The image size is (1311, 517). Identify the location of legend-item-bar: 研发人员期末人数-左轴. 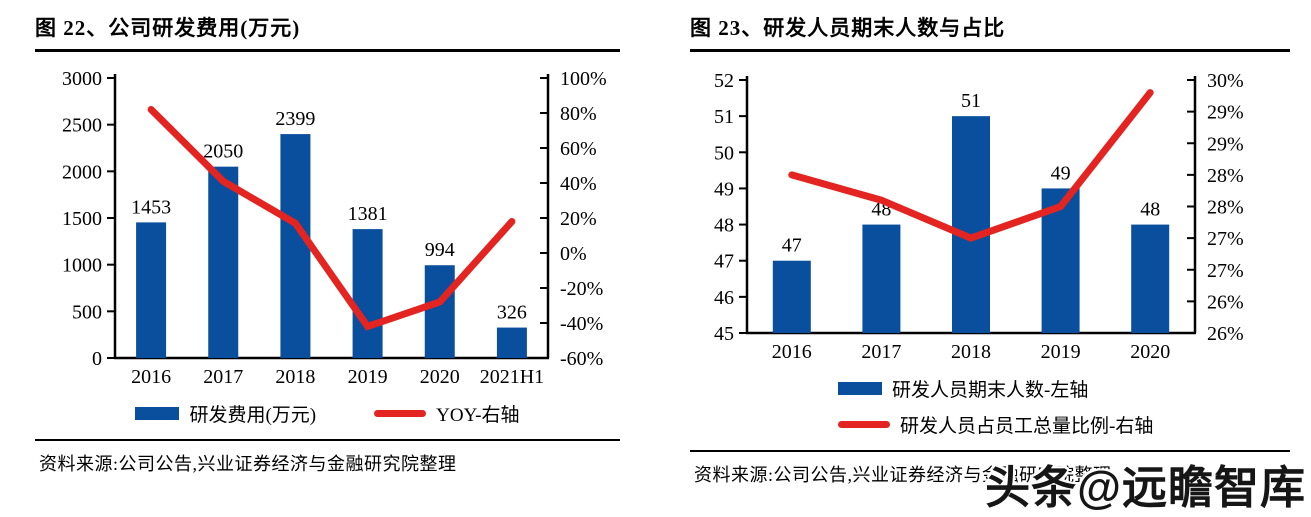
(1064, 388).